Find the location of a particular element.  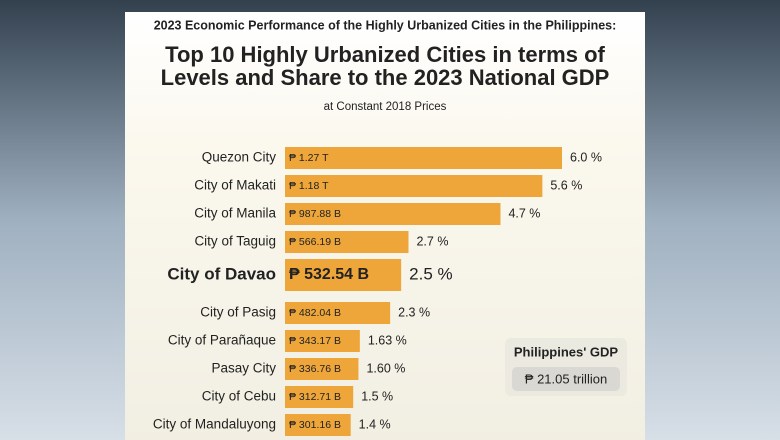

category-label: City of Parañaque is located at coordinates (222, 340).